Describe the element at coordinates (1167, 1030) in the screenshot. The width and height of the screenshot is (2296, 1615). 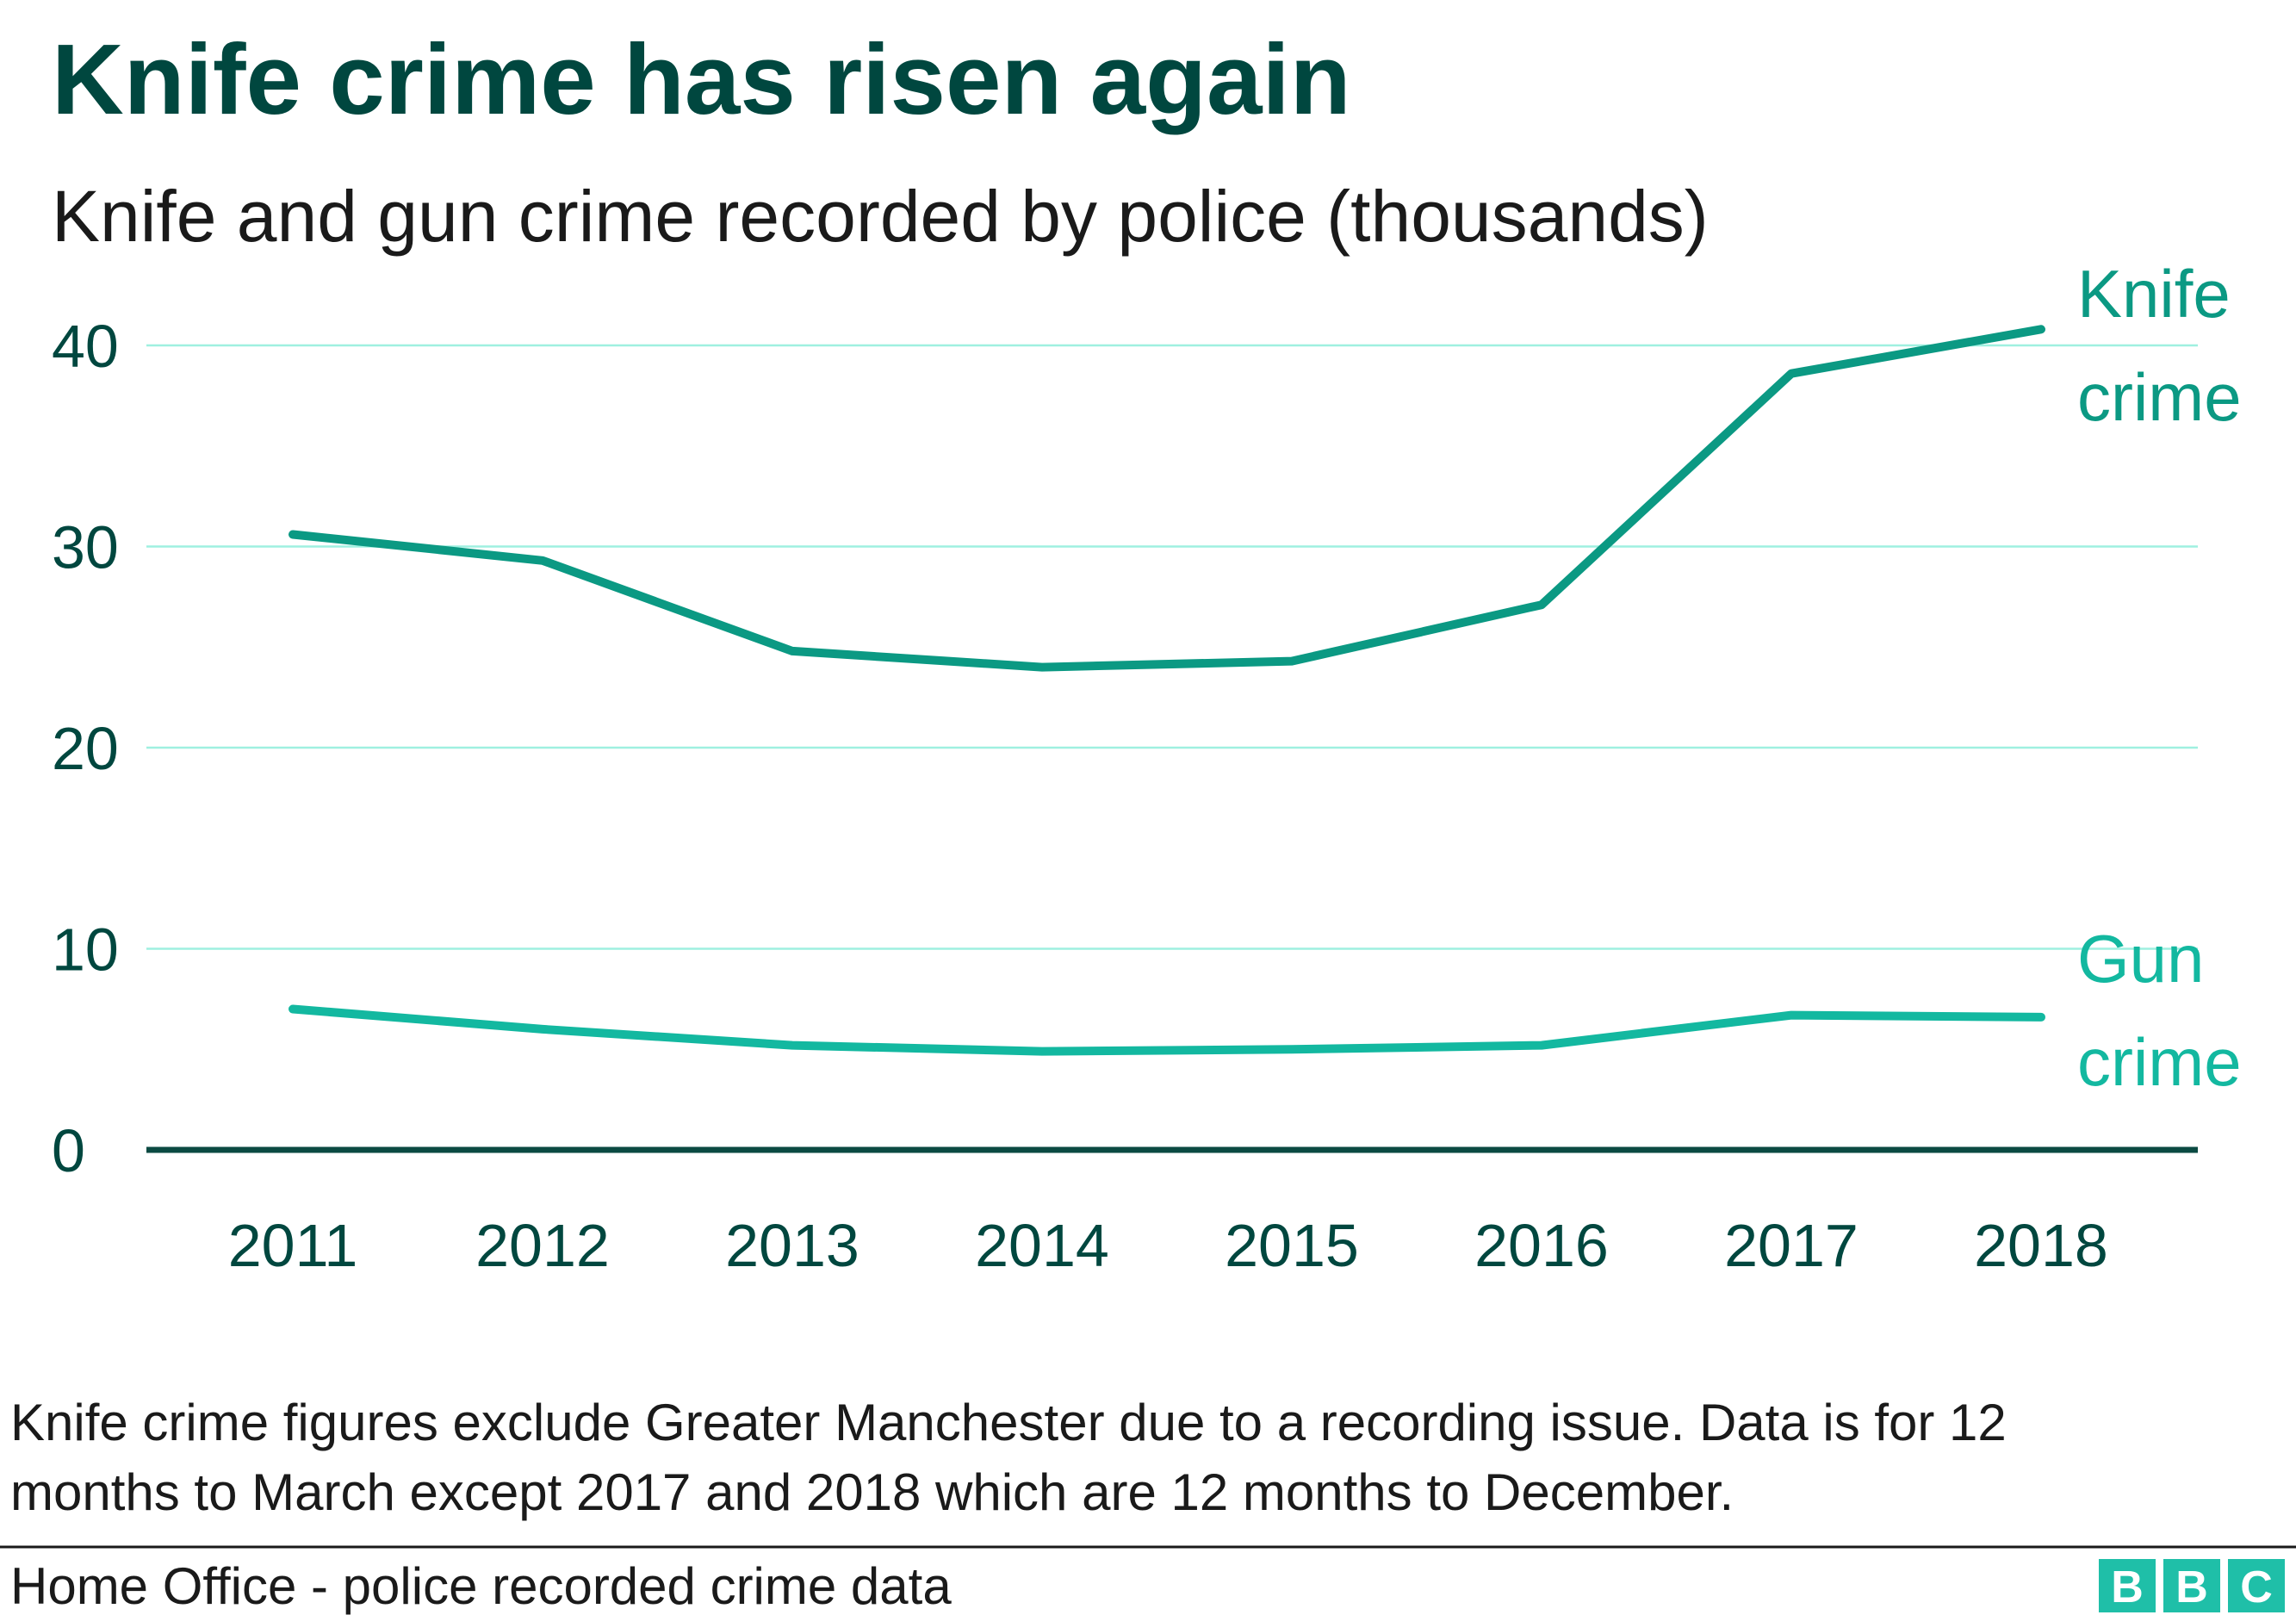
I see `series-line-gun-crime` at that location.